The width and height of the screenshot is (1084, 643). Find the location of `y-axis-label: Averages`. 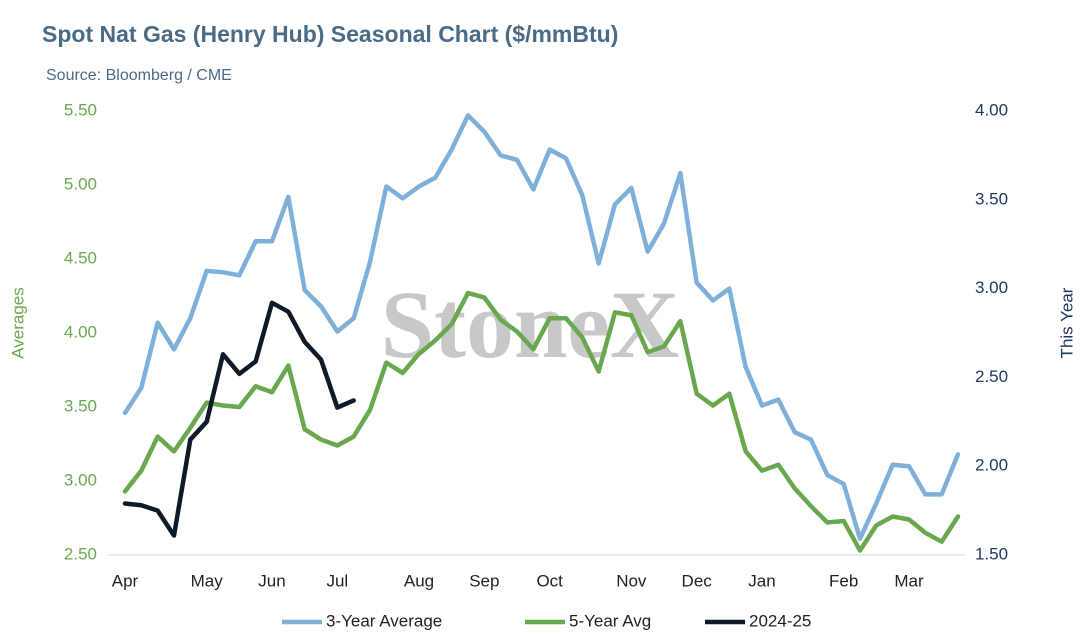

y-axis-label: Averages is located at coordinates (17, 323).